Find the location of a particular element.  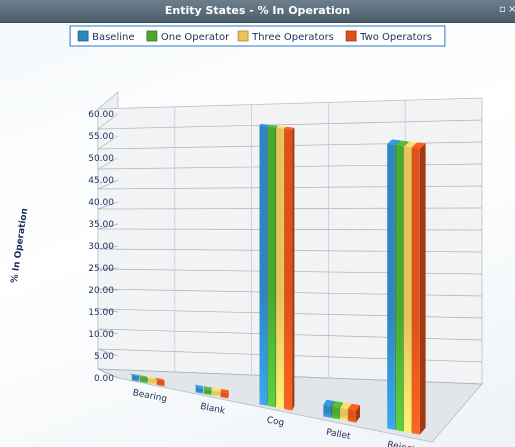

y-tick-label: 45.00 is located at coordinates (101, 181).